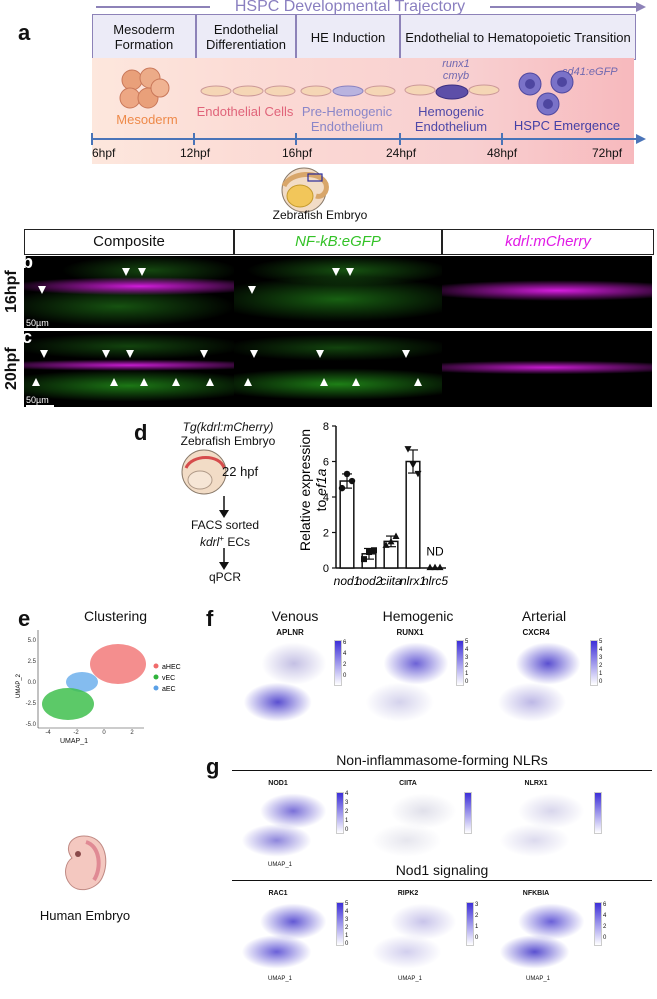 The width and height of the screenshot is (657, 999). I want to click on umap-ripk2, so click(414, 936).